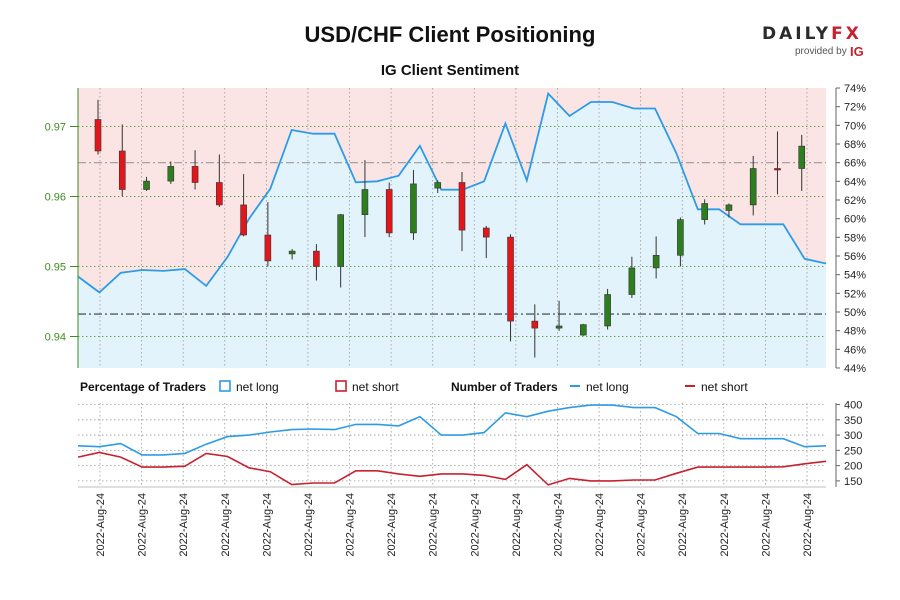  Describe the element at coordinates (450, 70) in the screenshot. I see `chart-subtitle: IG Client Sentiment` at that location.